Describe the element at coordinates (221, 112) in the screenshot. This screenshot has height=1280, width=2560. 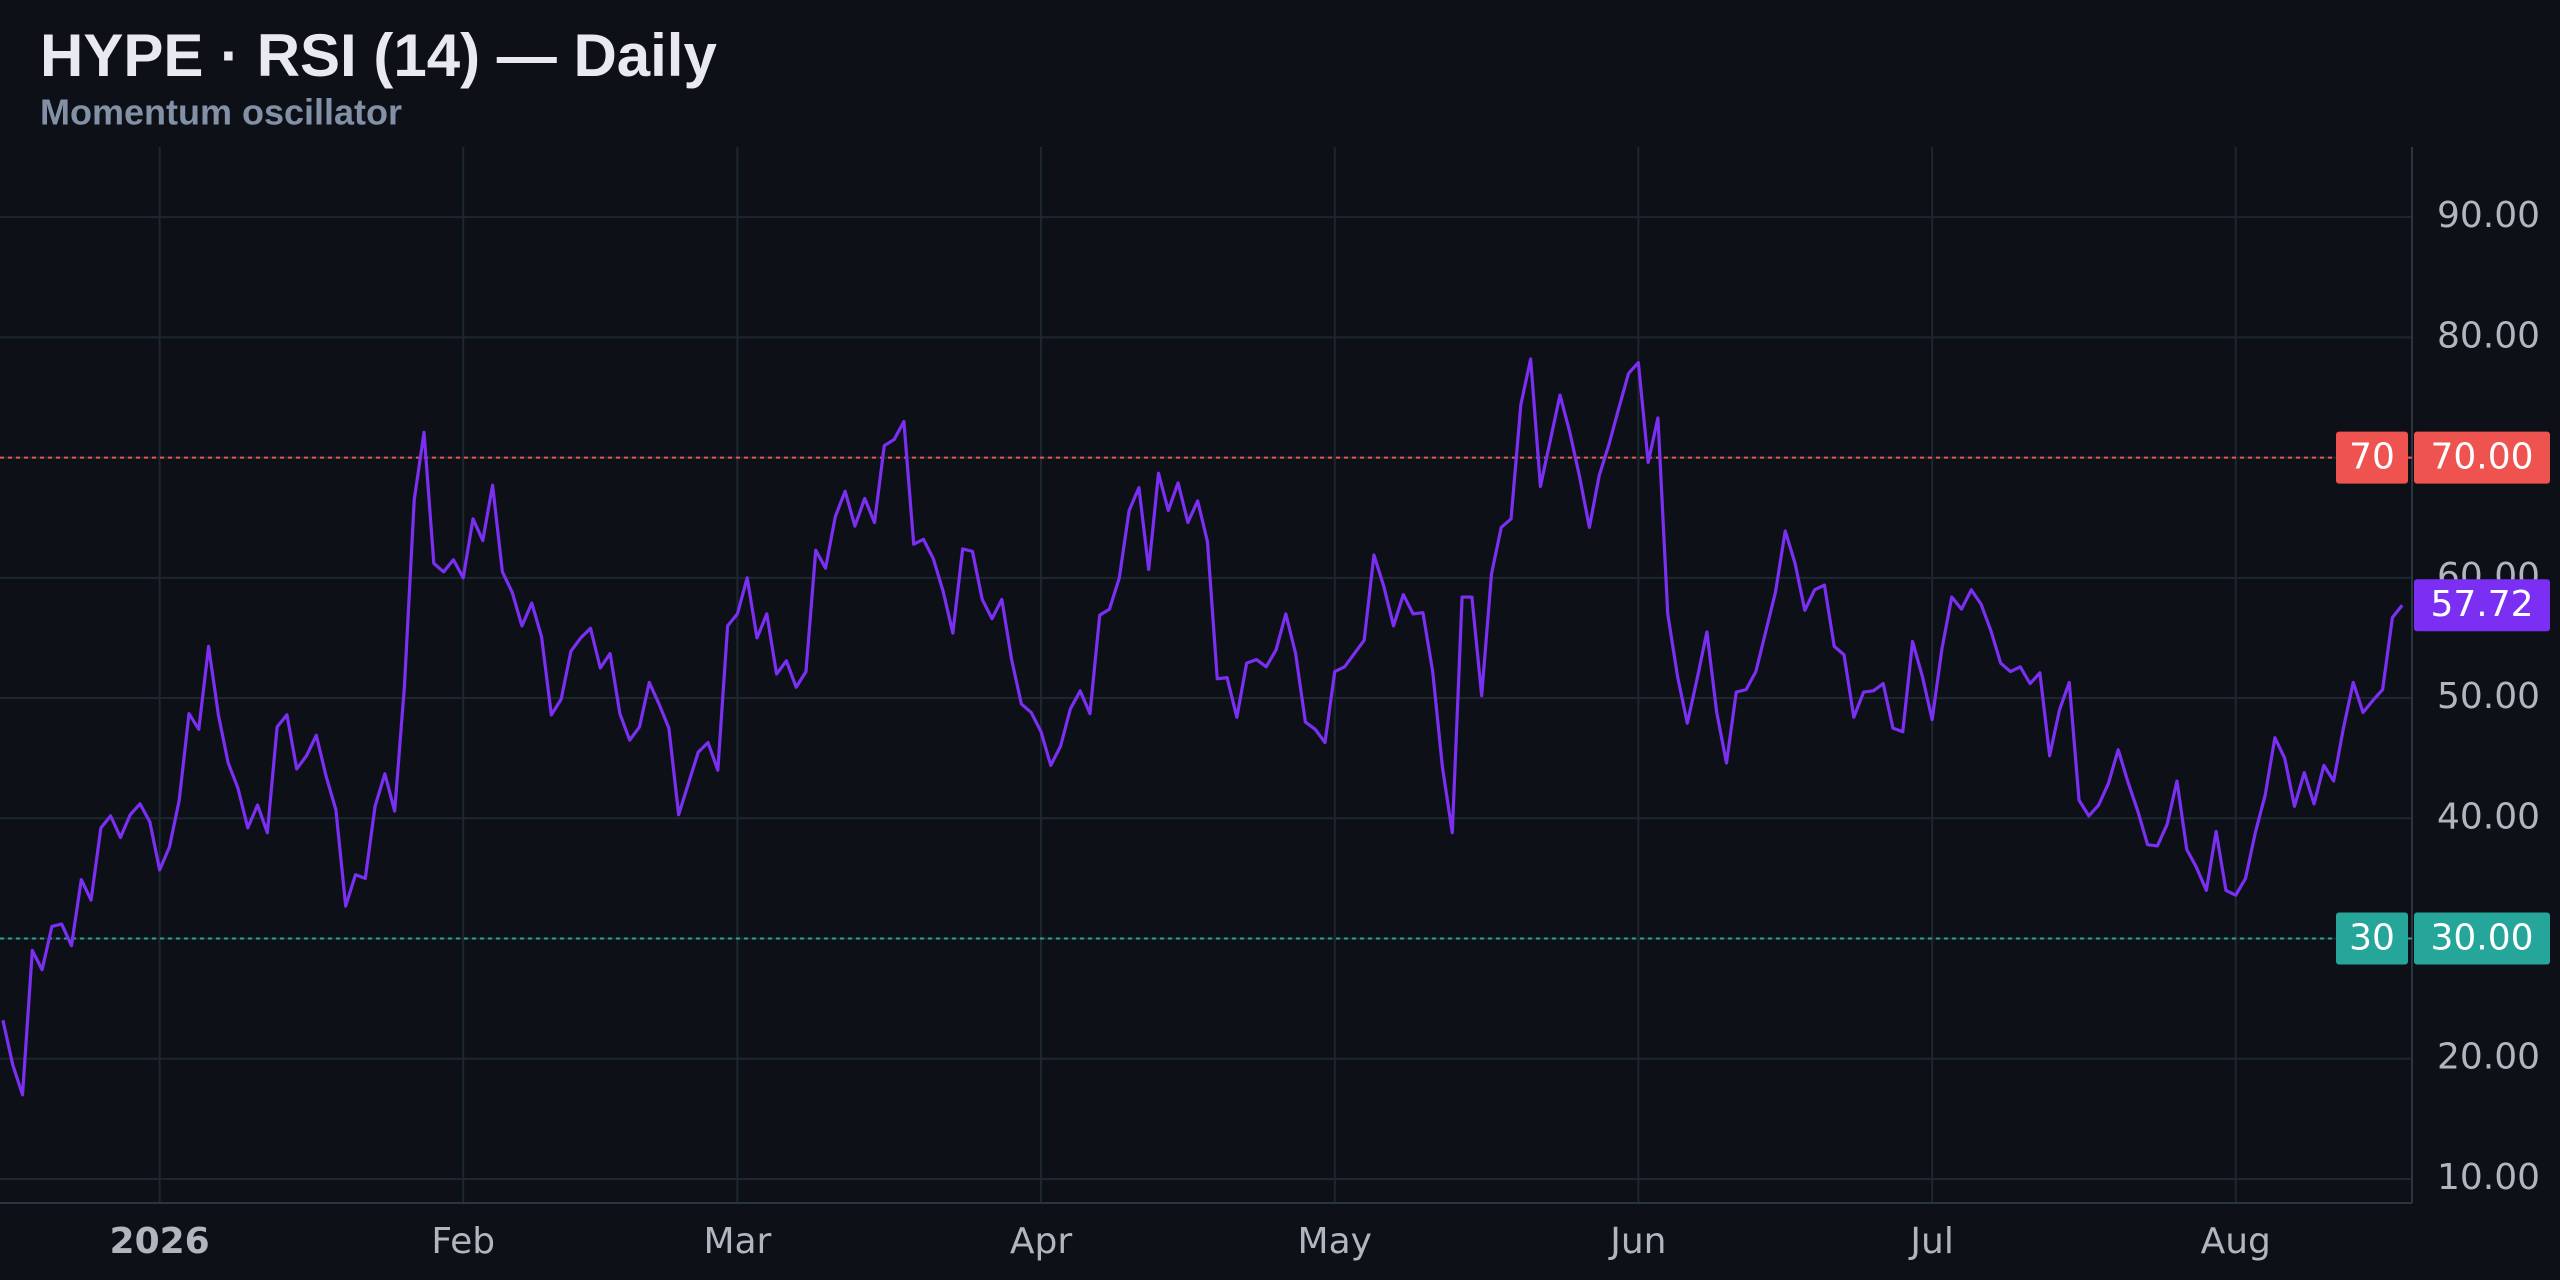
I see `chart-subtitle: Momentum oscillator` at that location.